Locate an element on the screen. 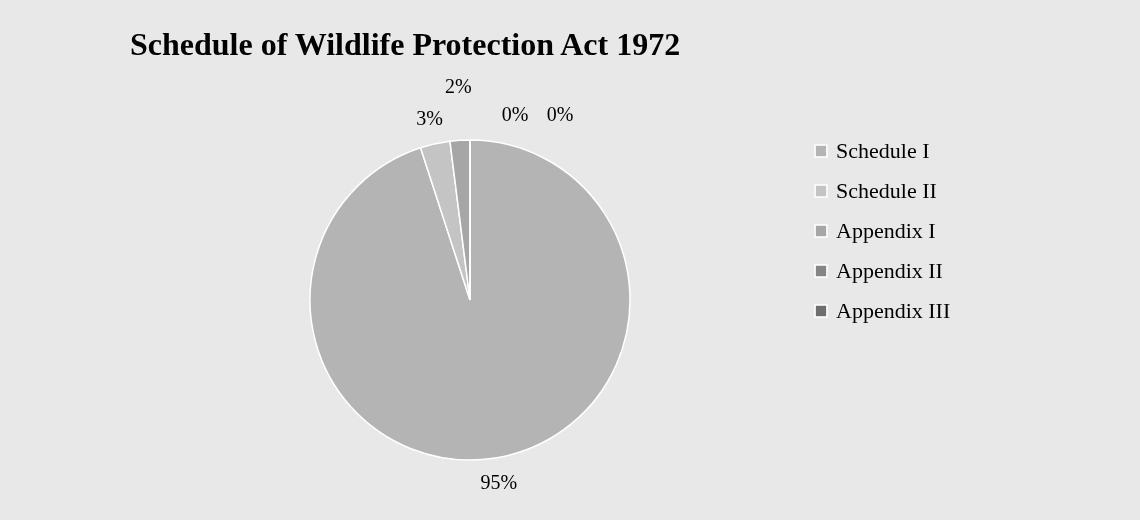  legend-label: Appendix III is located at coordinates (893, 310).